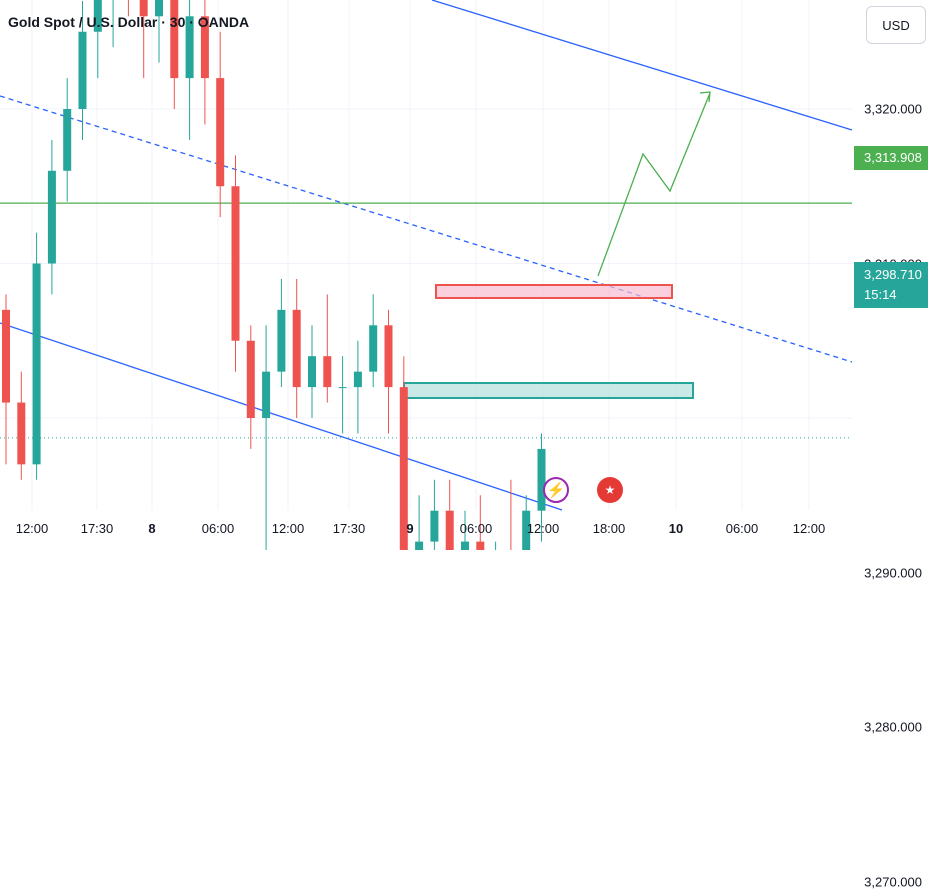  Describe the element at coordinates (548, 390) in the screenshot. I see `support-zone` at that location.